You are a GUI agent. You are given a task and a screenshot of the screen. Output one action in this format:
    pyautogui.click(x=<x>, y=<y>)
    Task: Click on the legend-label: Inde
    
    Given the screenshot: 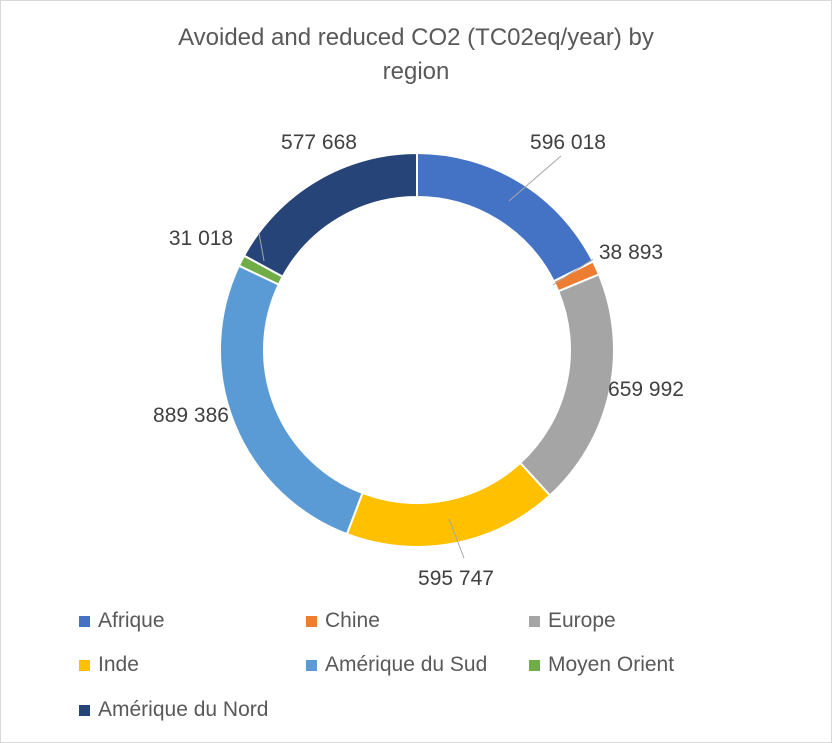 What is the action you would take?
    pyautogui.click(x=118, y=664)
    